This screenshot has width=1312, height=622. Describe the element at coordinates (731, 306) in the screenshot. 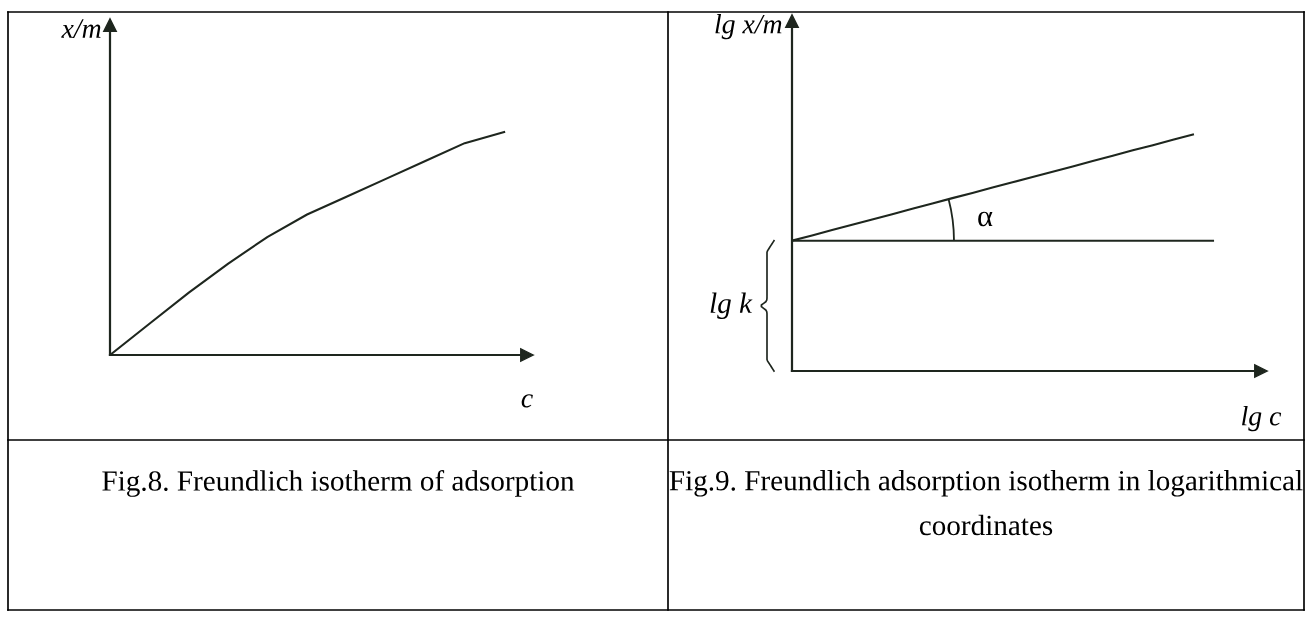

I see `text: lg k` at that location.